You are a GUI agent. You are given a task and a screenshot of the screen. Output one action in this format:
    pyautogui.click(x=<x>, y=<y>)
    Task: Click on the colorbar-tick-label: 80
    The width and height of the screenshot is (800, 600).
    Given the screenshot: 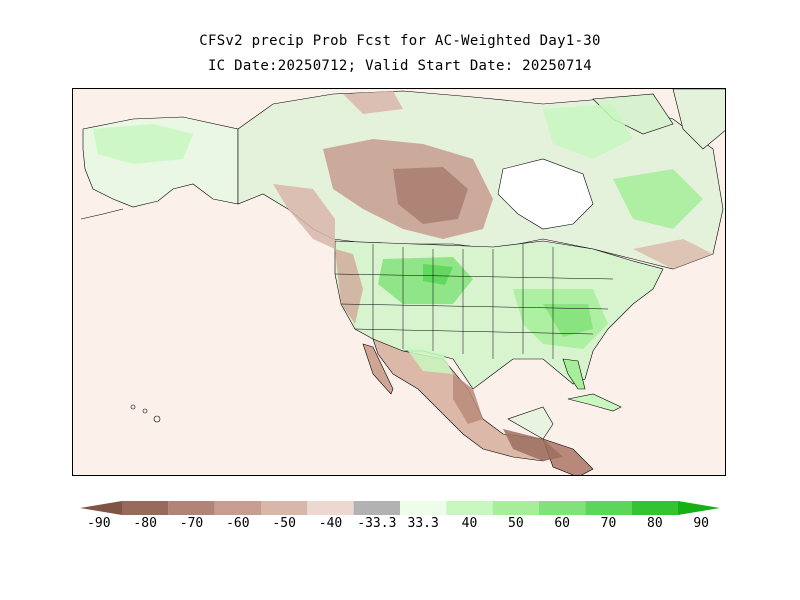 What is the action you would take?
    pyautogui.click(x=655, y=523)
    